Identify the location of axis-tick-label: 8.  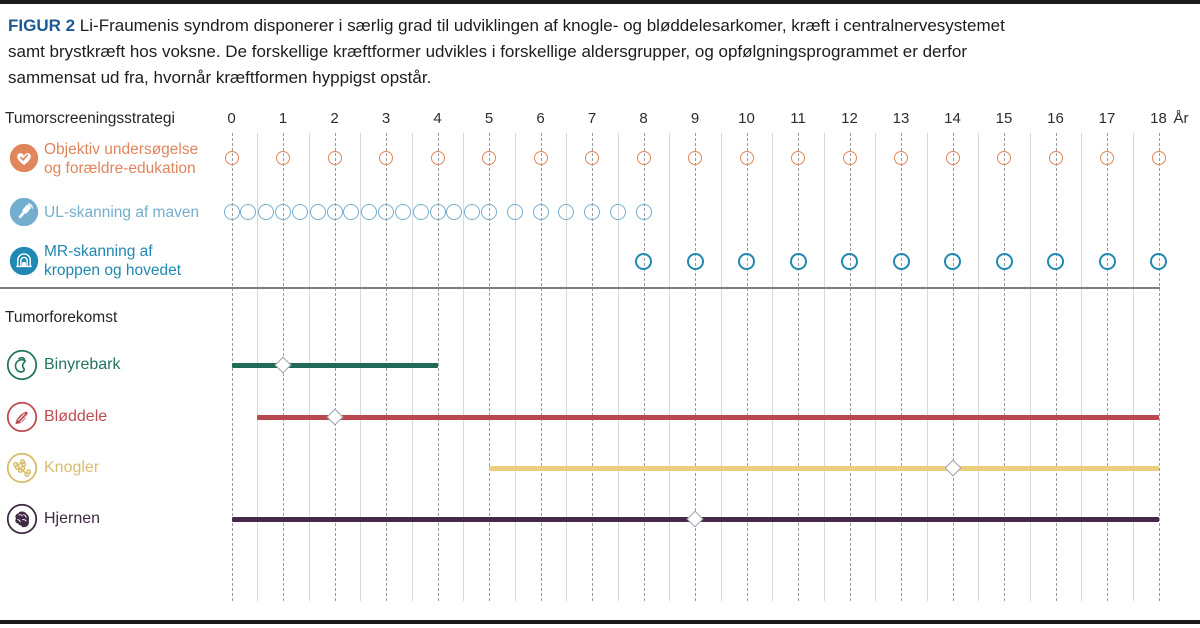
(643, 118).